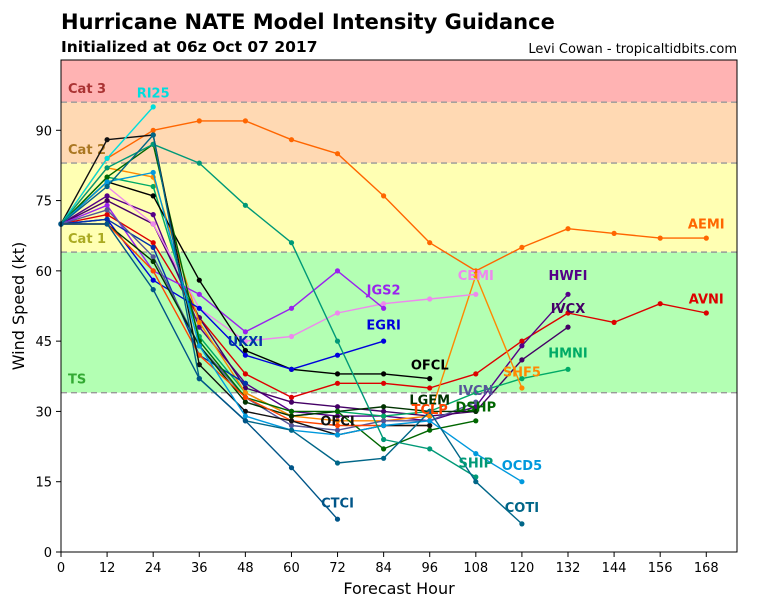 This screenshot has height=600, width=768. What do you see at coordinates (430, 410) in the screenshot?
I see `series-label-tclp: TCLP` at bounding box center [430, 410].